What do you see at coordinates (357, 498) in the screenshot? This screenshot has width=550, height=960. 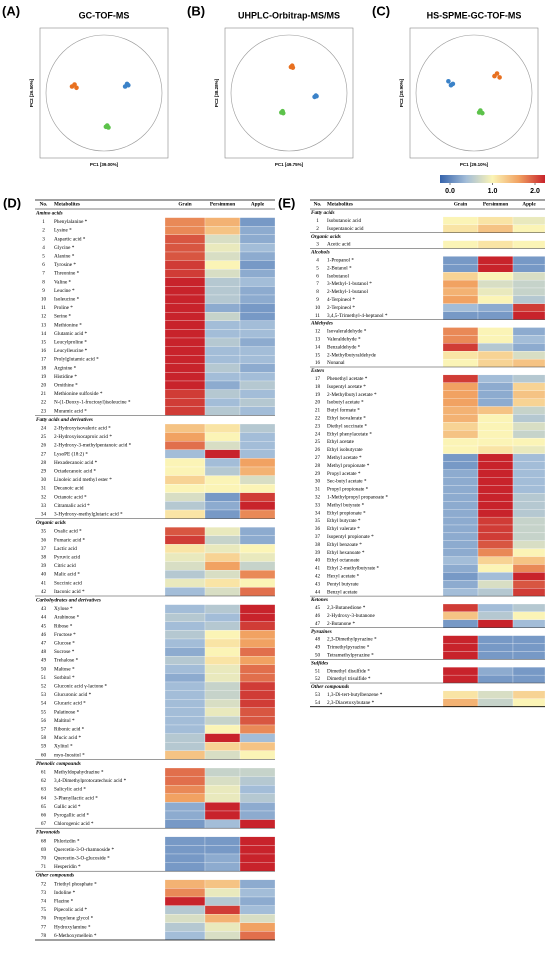 I see `metabolite-name: 1-Methylpropyl propanoate *` at bounding box center [357, 498].